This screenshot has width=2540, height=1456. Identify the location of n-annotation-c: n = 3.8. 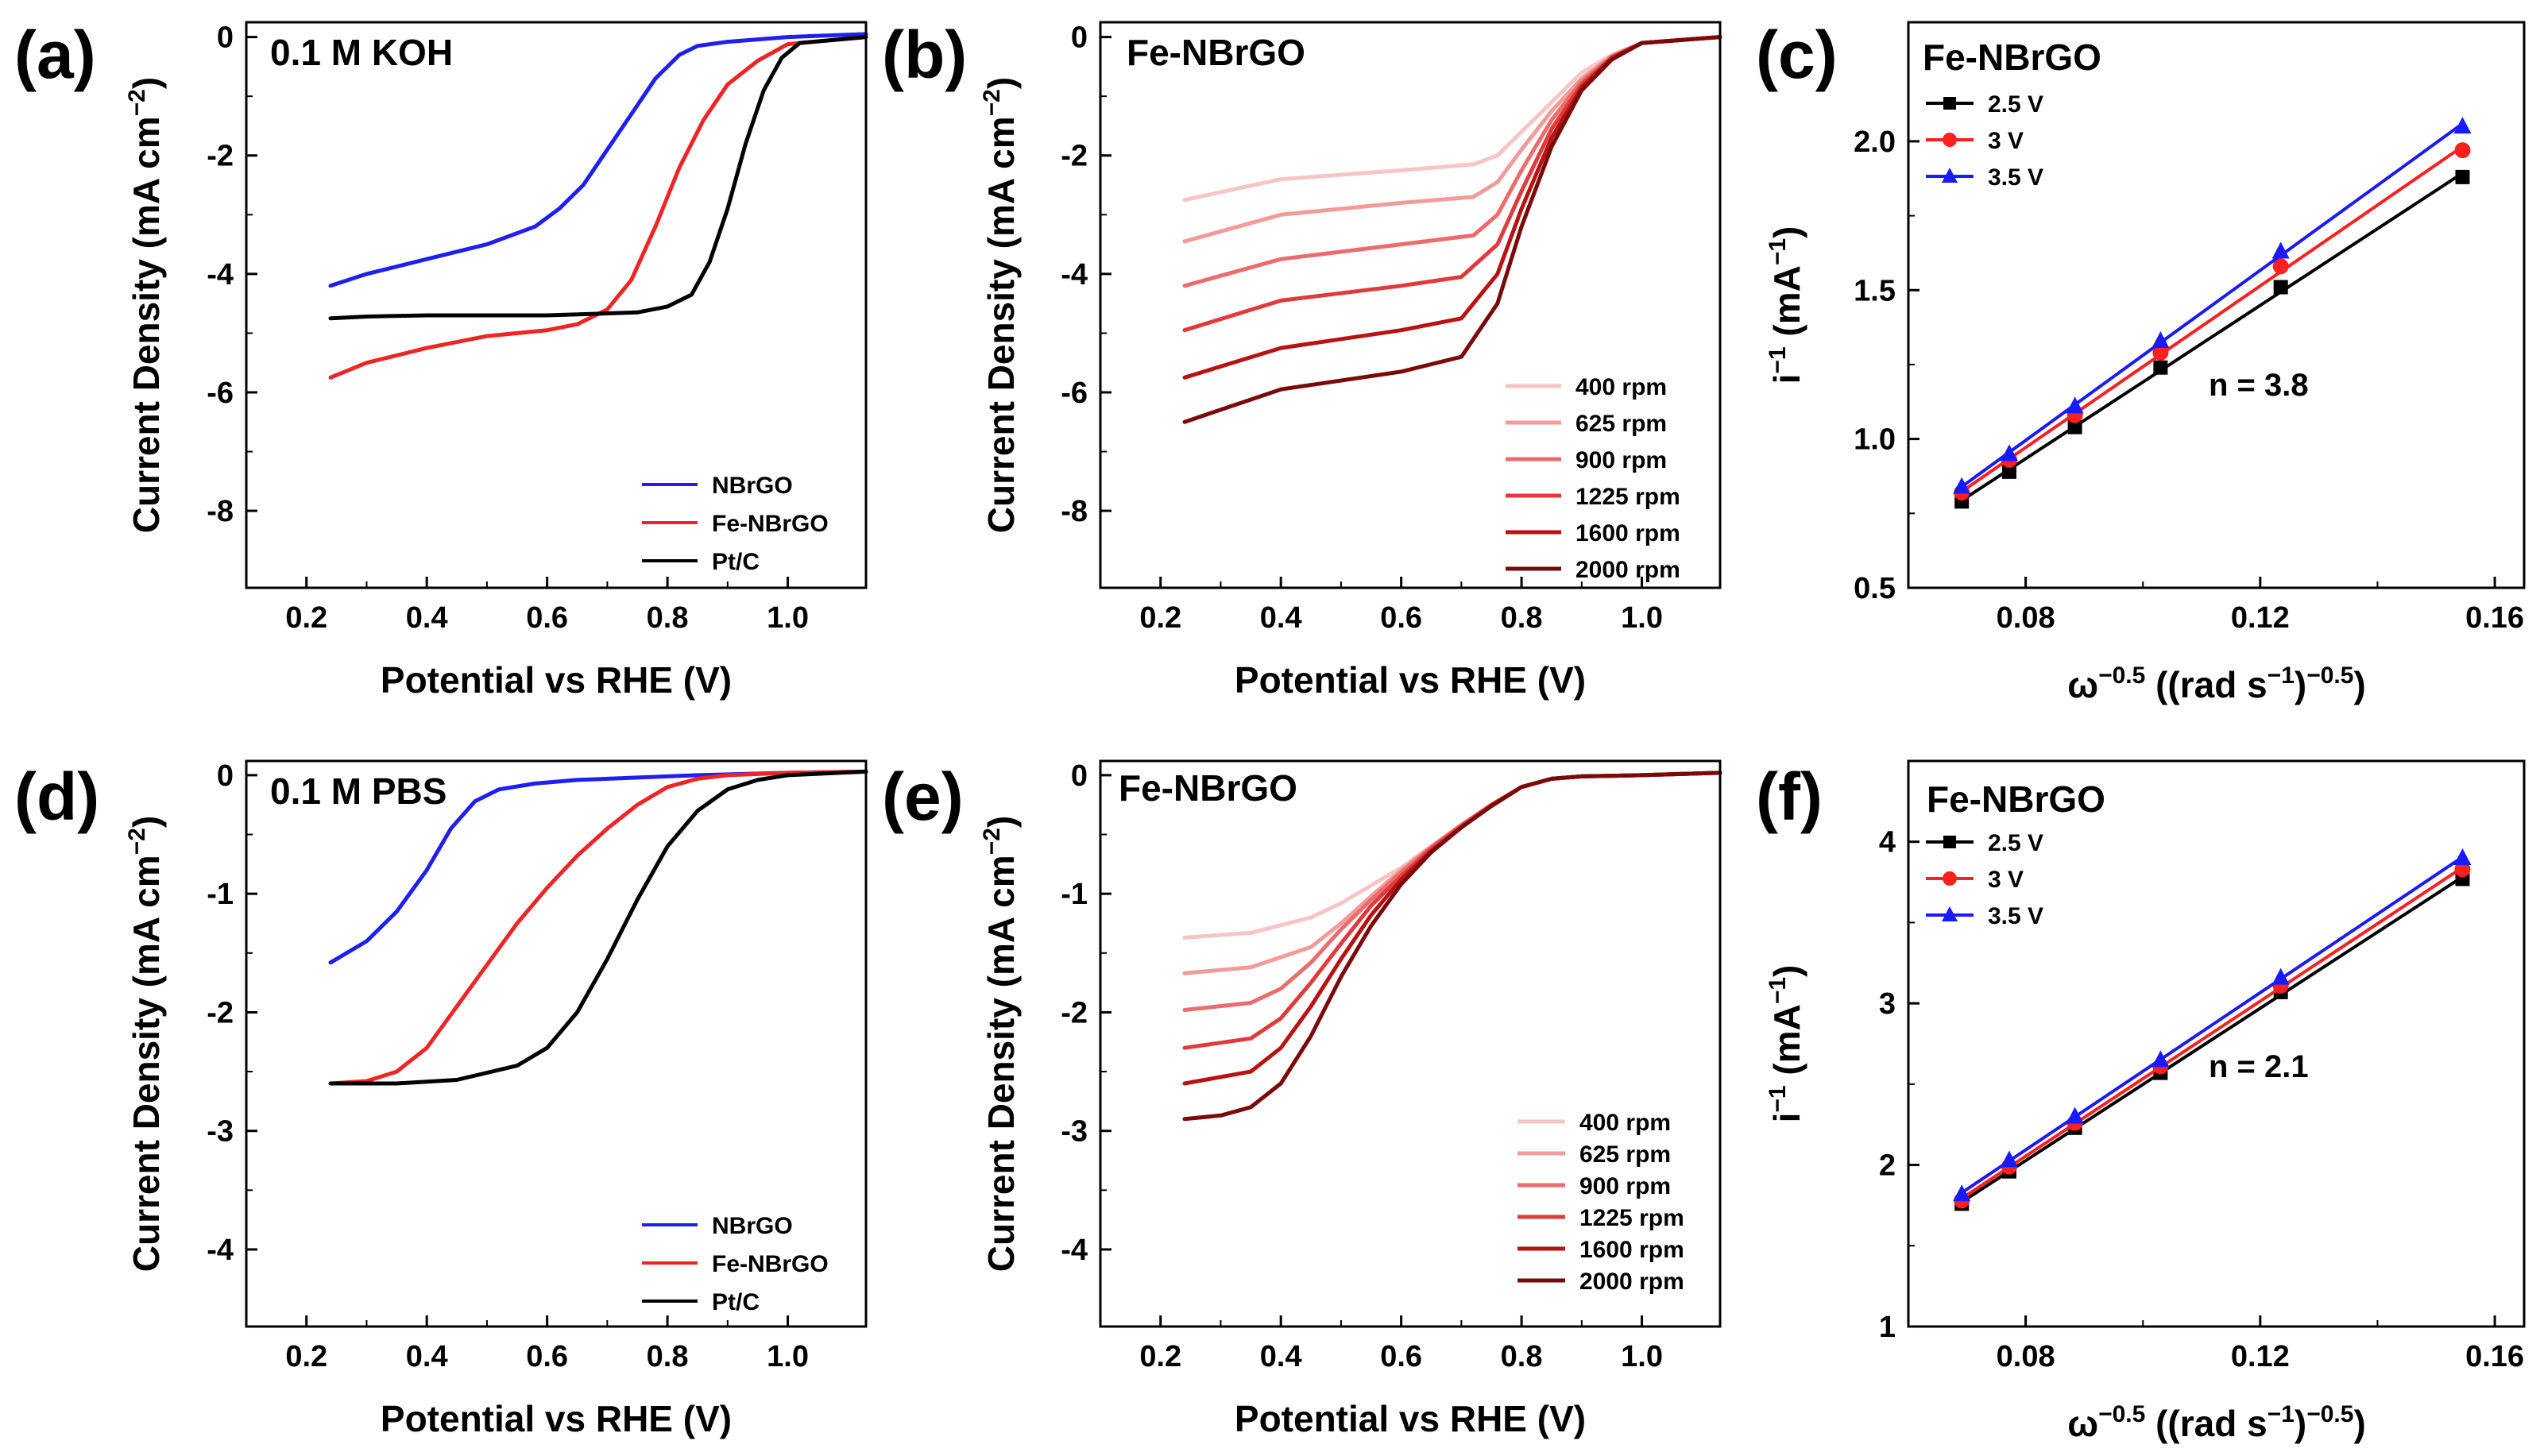
(2259, 385).